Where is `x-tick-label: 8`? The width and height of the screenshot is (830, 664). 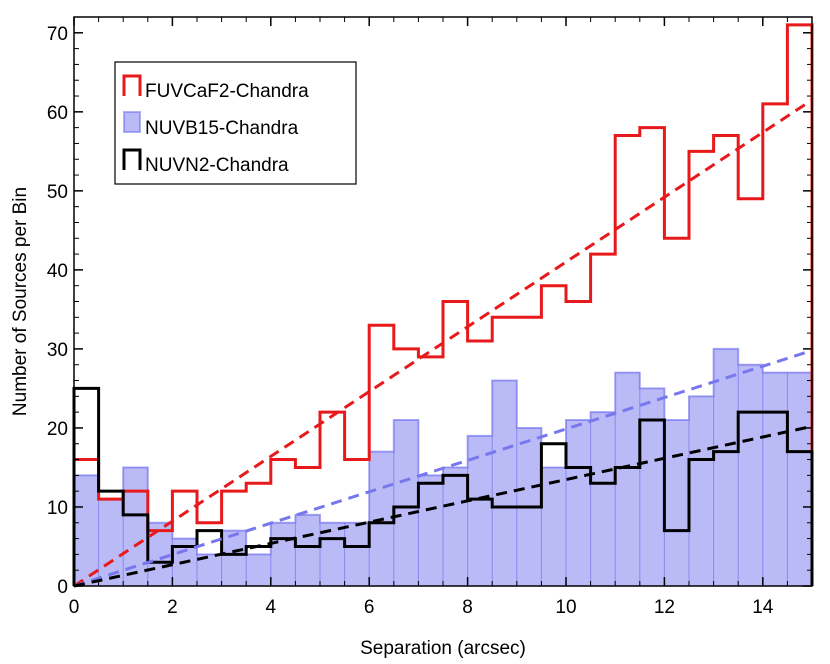 x-tick-label: 8 is located at coordinates (467, 607).